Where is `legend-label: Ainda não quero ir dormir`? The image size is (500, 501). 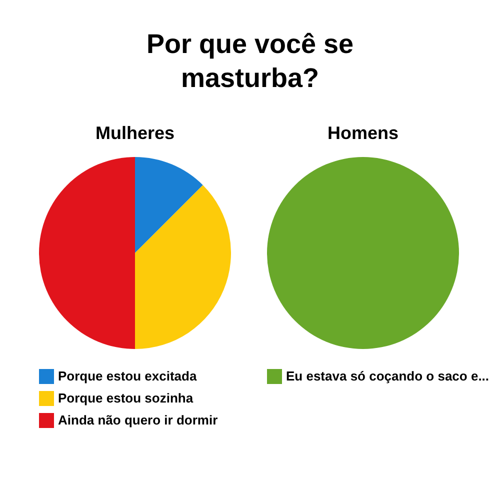 legend-label: Ainda não quero ir dormir is located at coordinates (138, 420).